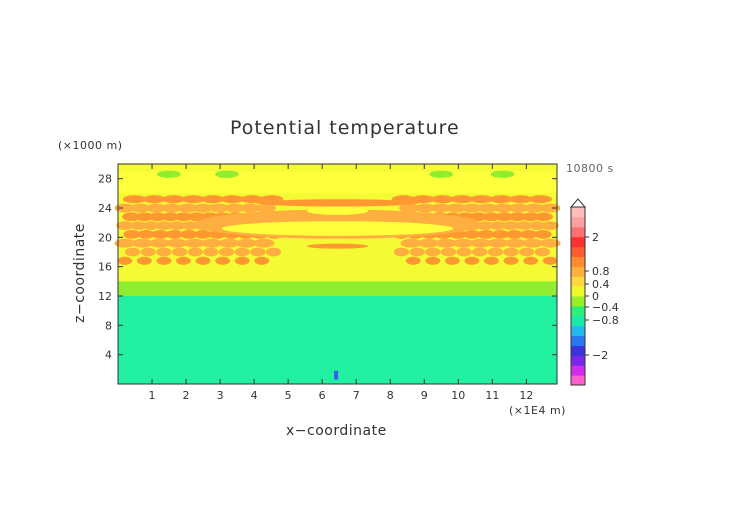  What do you see at coordinates (105, 237) in the screenshot?
I see `y-tick-label-20: 20` at bounding box center [105, 237].